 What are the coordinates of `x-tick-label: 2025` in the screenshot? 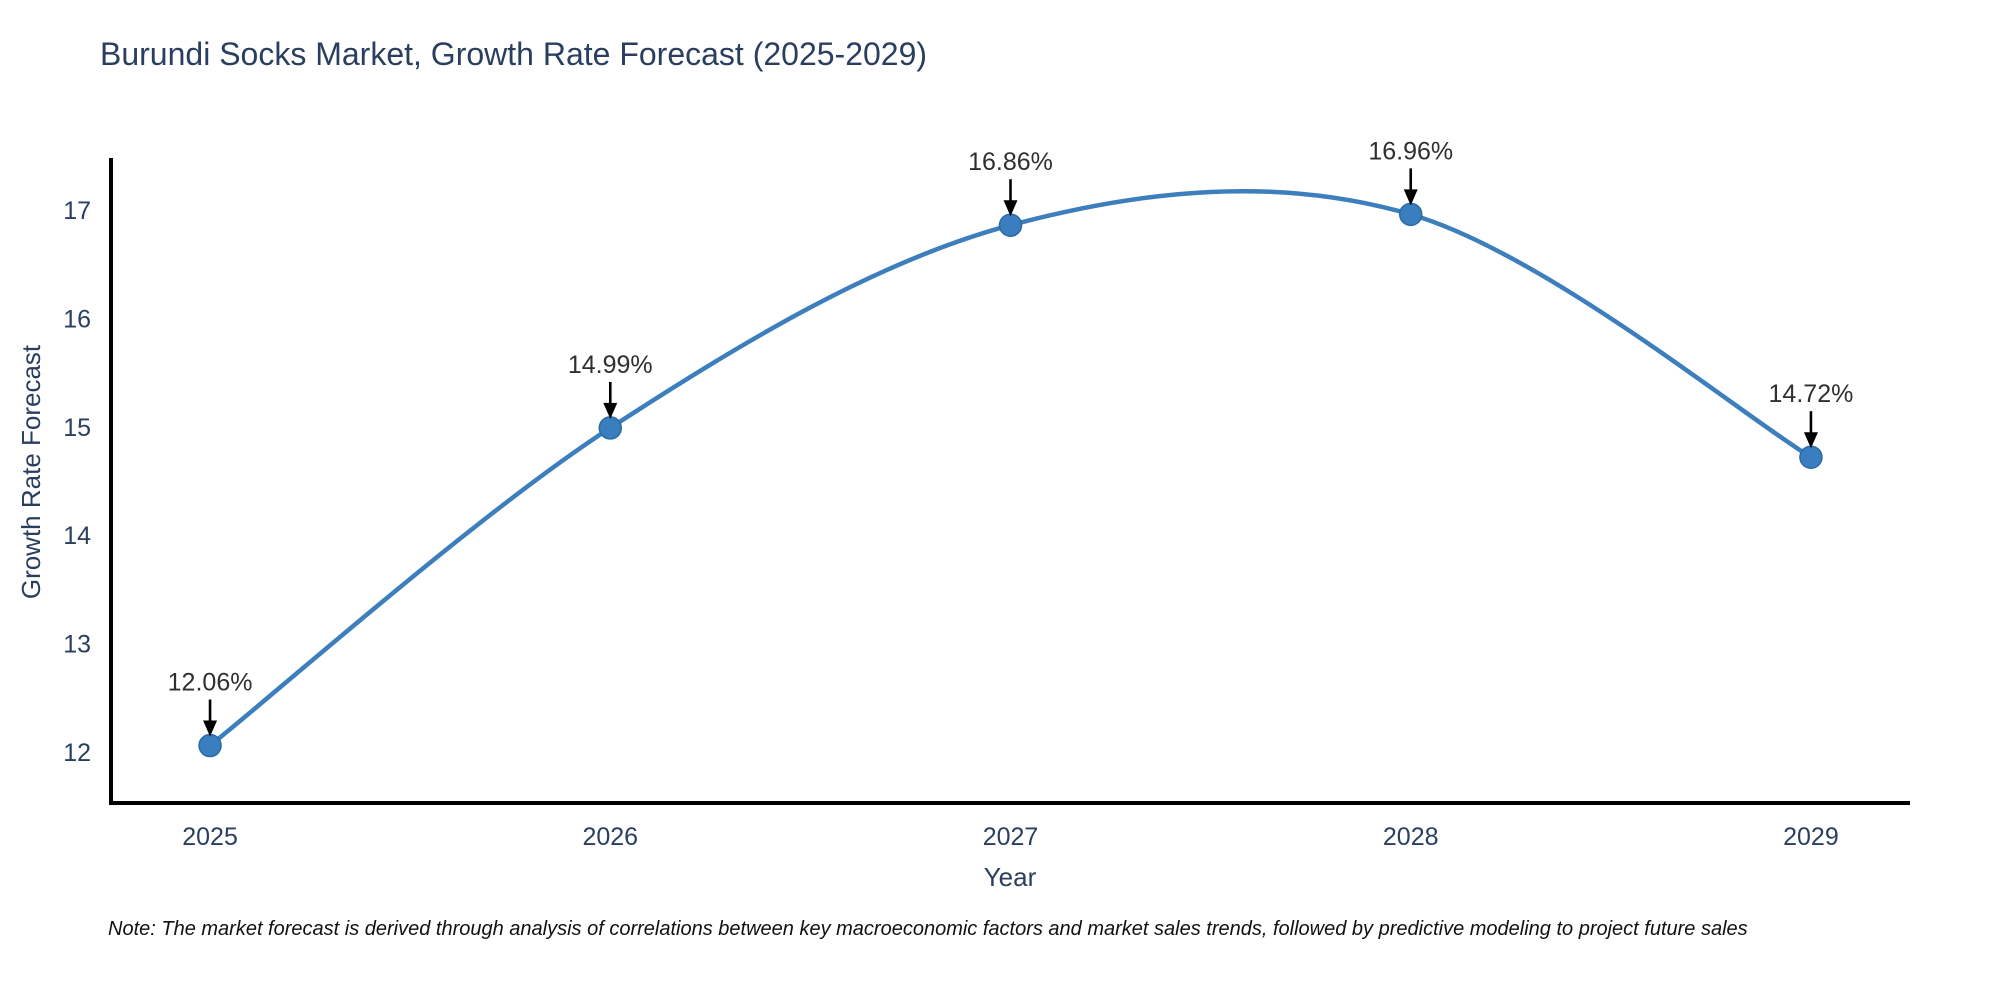 It's located at (210, 837).